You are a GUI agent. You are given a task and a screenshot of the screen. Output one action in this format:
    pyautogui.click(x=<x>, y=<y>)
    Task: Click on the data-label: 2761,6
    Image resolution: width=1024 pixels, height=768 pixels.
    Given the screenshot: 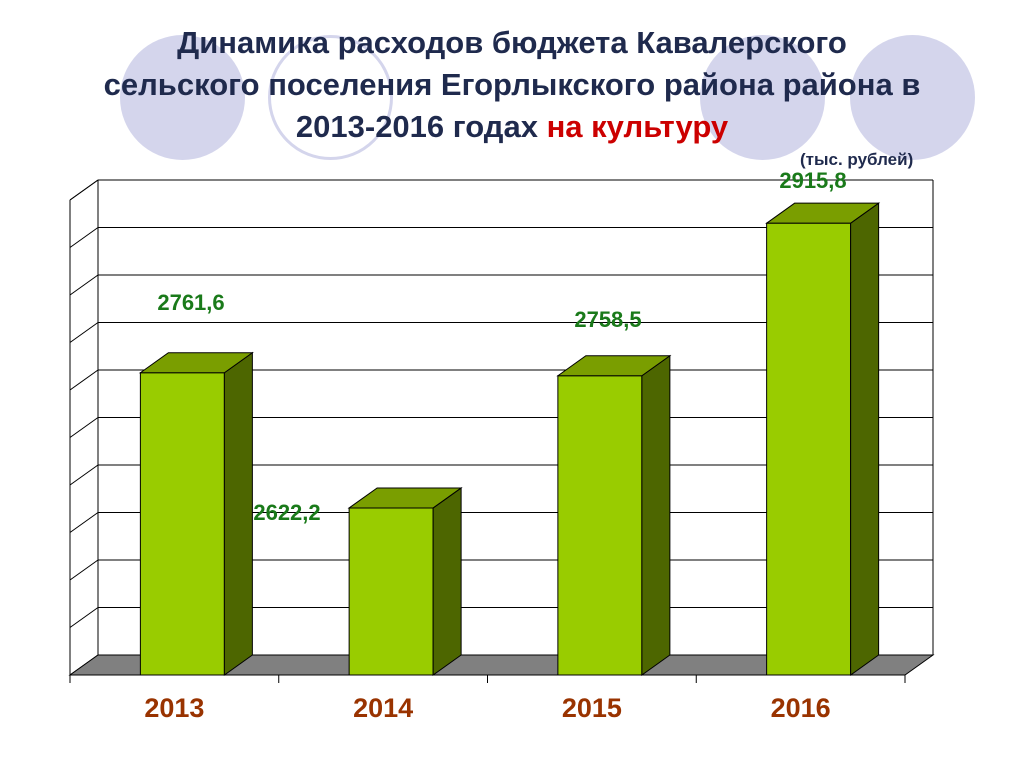 What is the action you would take?
    pyautogui.click(x=190, y=302)
    